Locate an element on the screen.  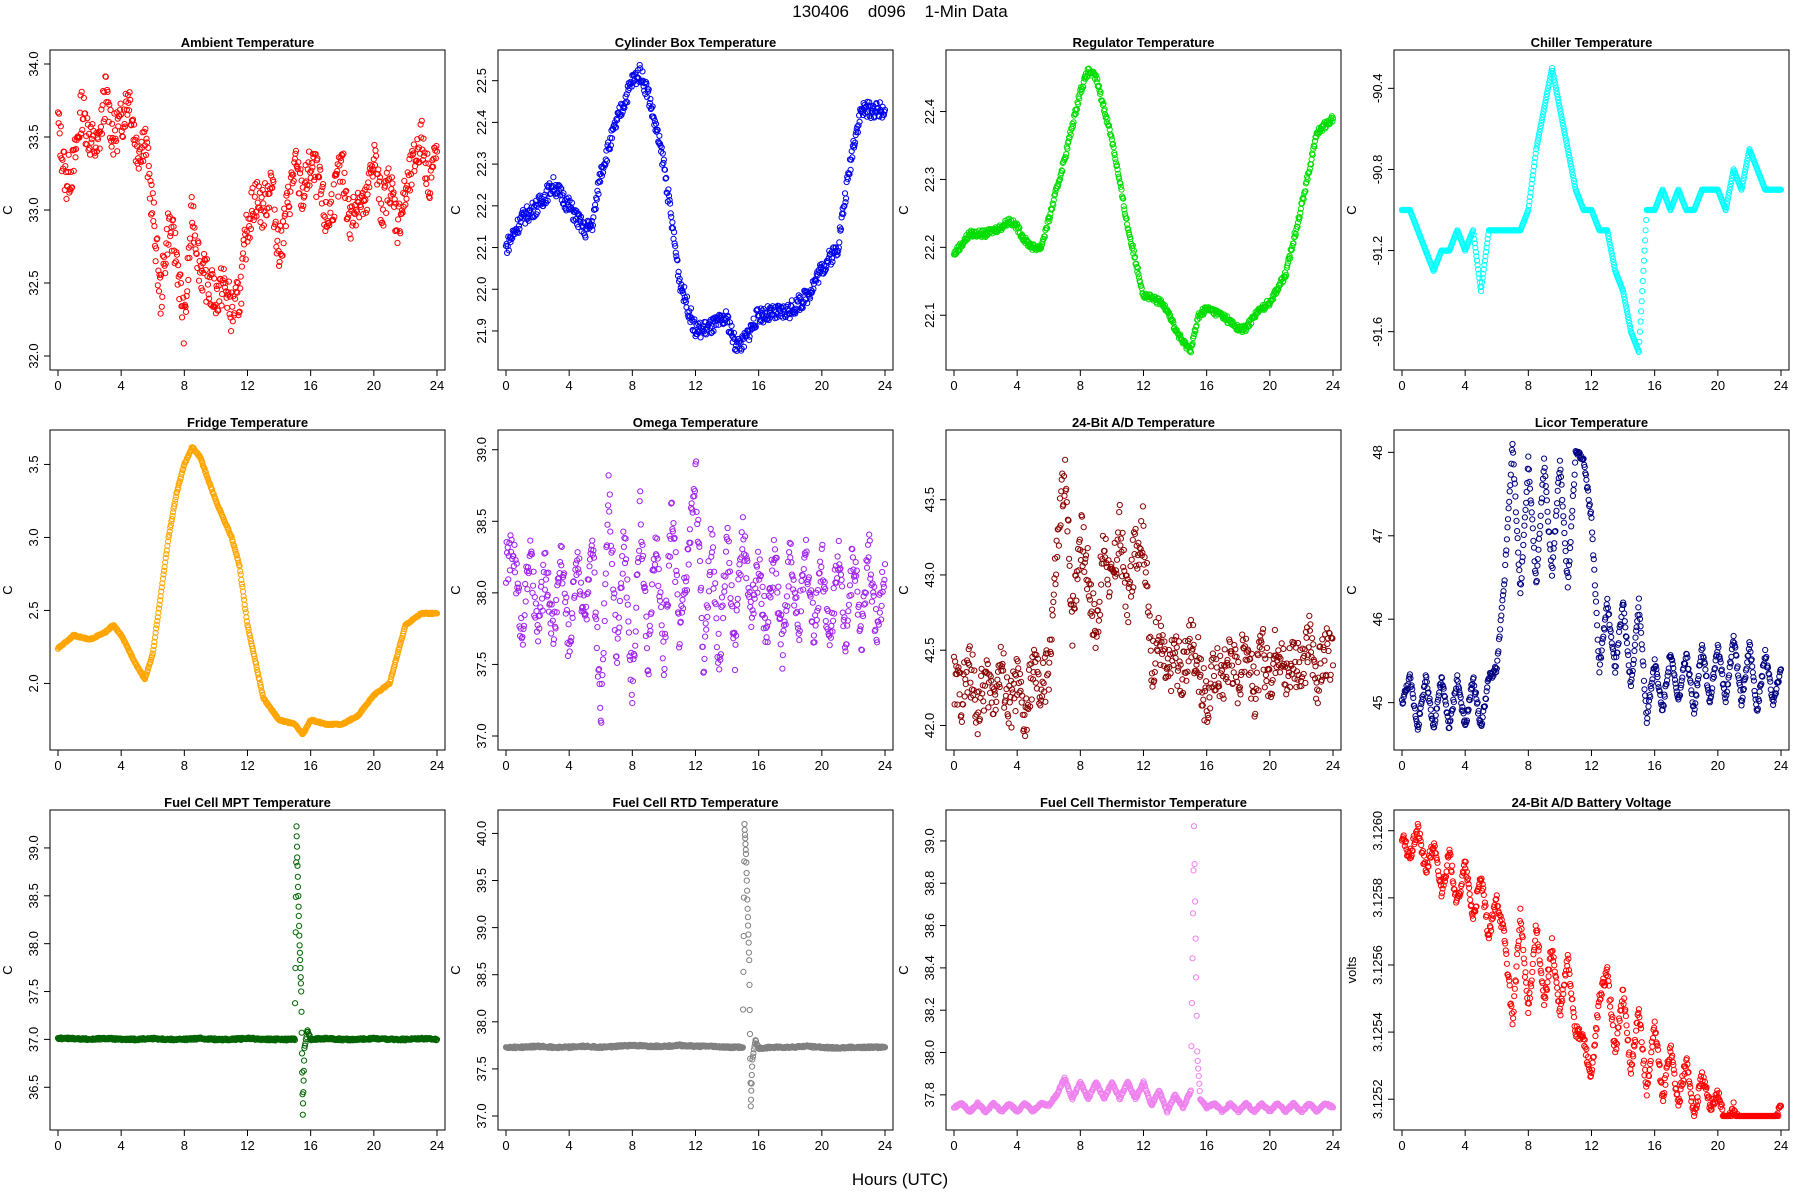
x-tick-label: 4 is located at coordinates (121, 385).